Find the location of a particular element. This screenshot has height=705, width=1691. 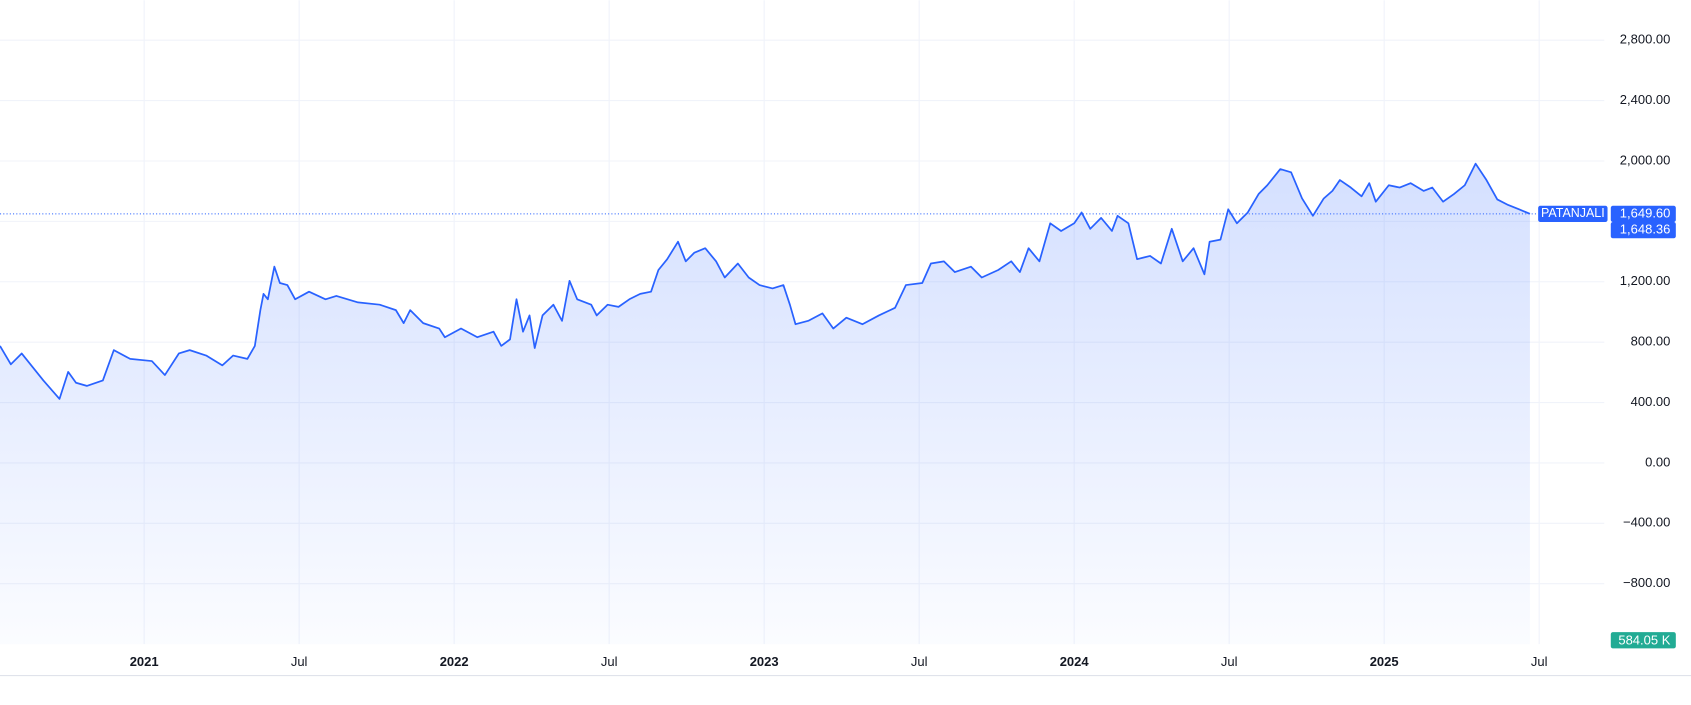

y-tick-label: 2,000.00 is located at coordinates (1645, 159).